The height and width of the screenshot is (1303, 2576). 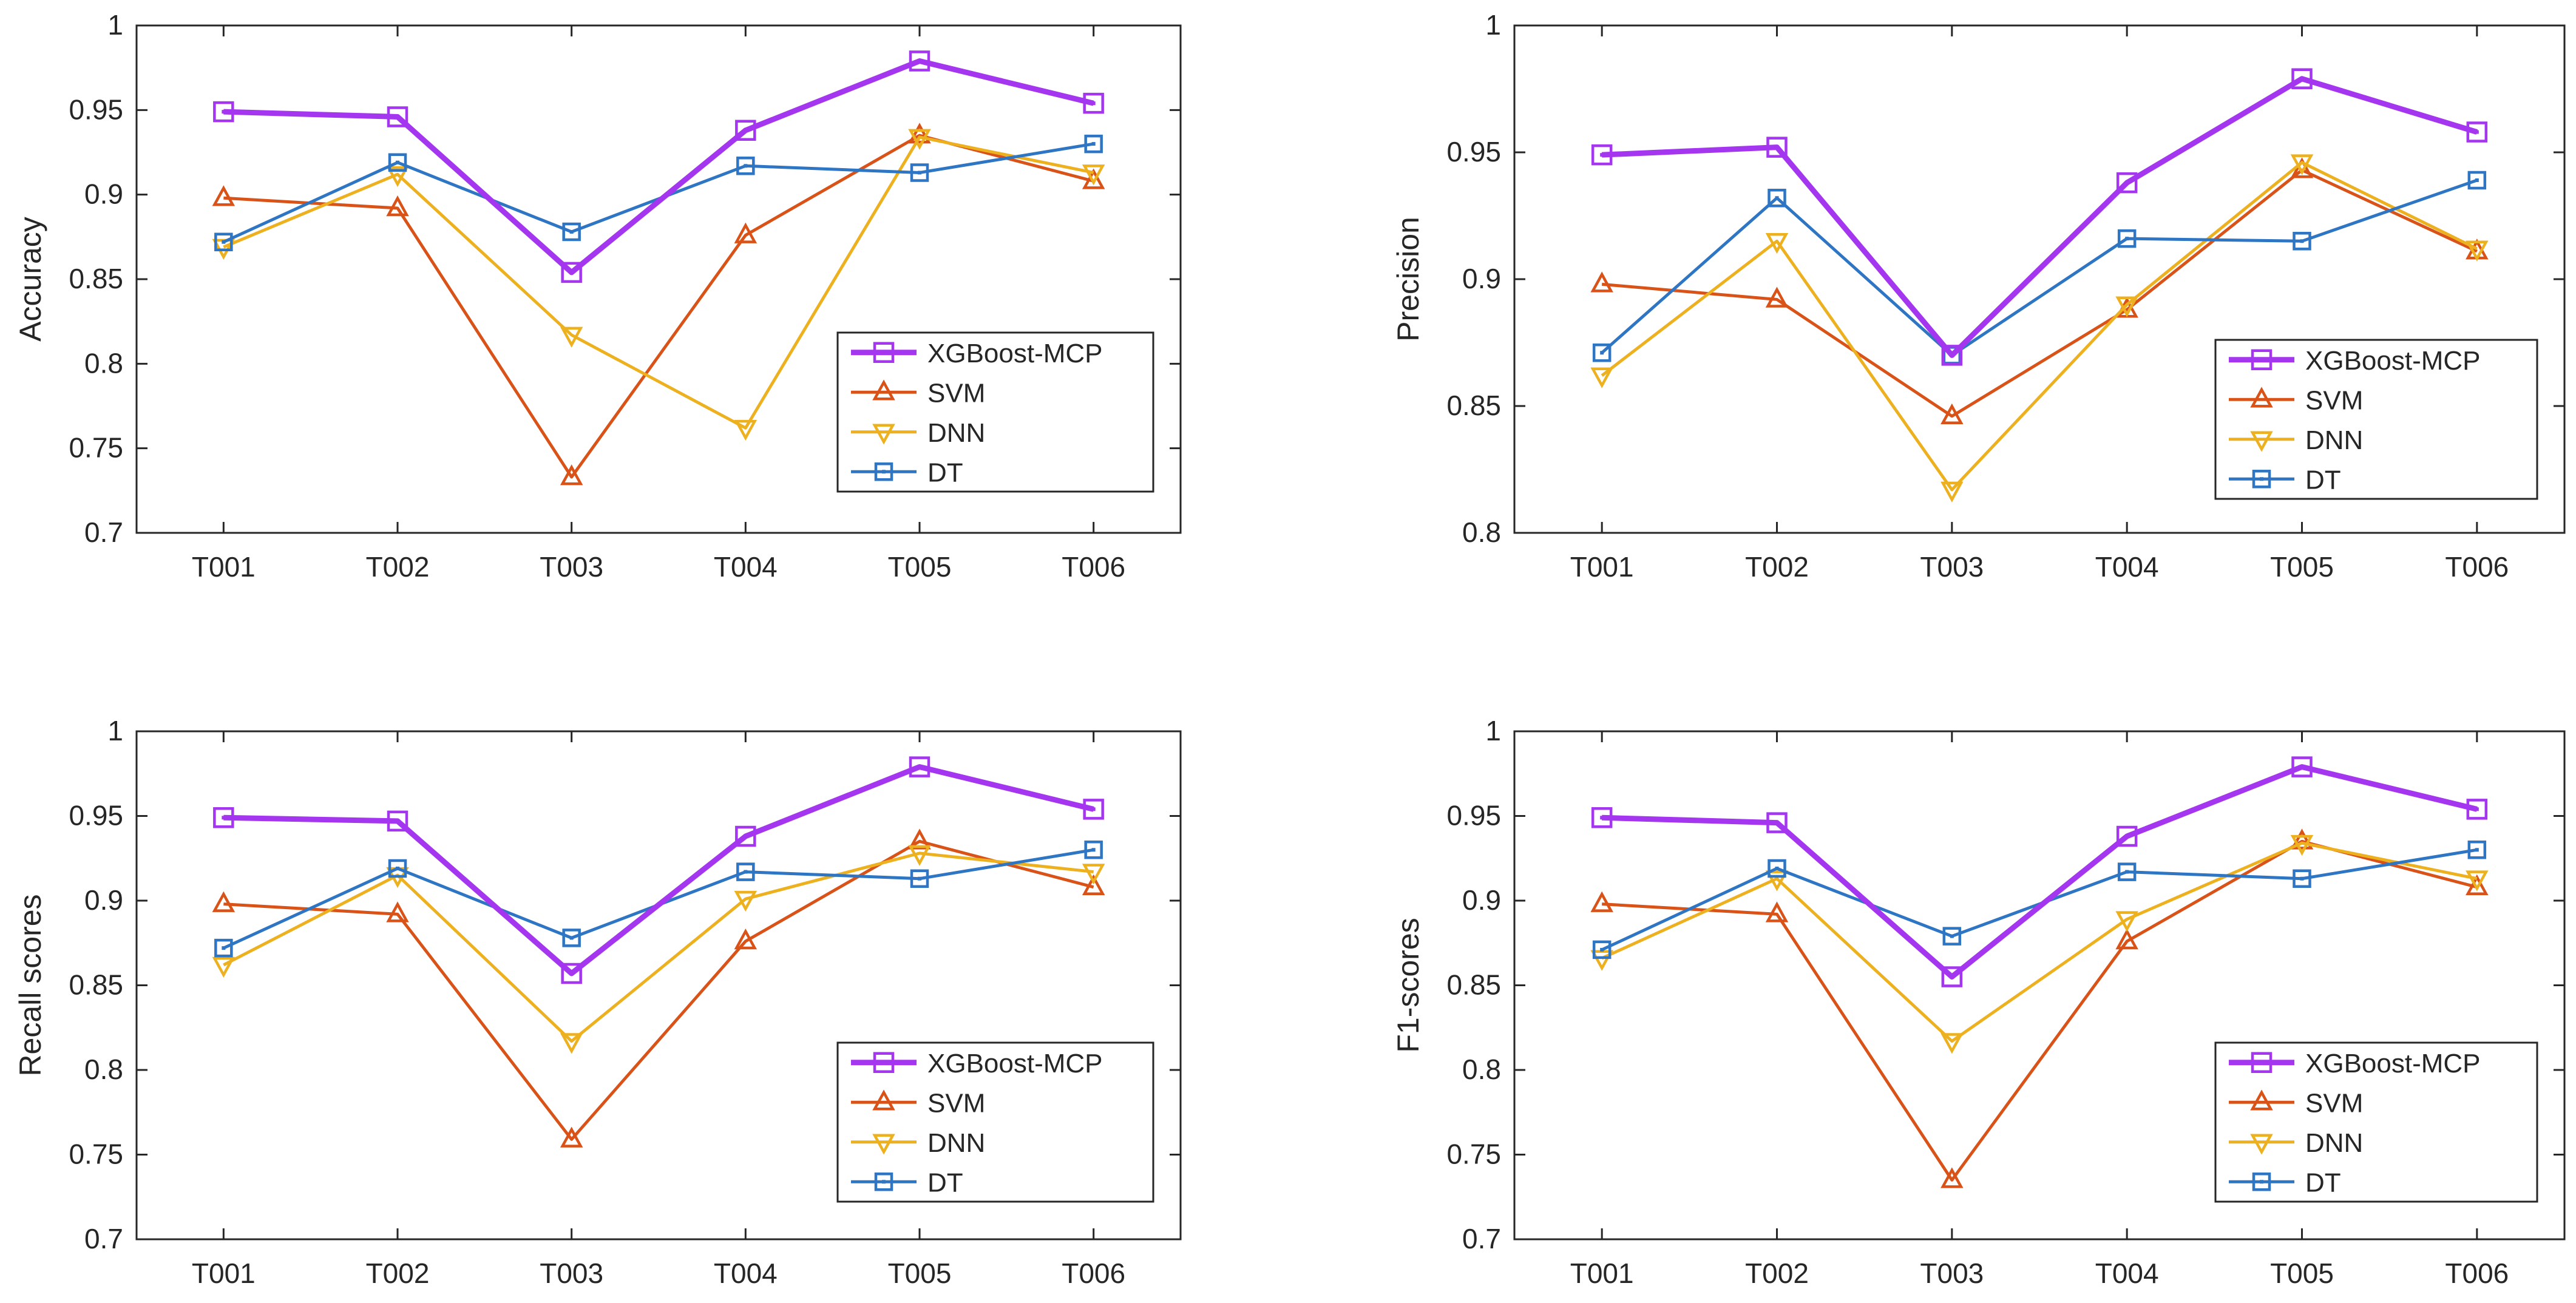 What do you see at coordinates (995, 1122) in the screenshot?
I see `legend: XGBoost-MCP SVM DNN DT` at bounding box center [995, 1122].